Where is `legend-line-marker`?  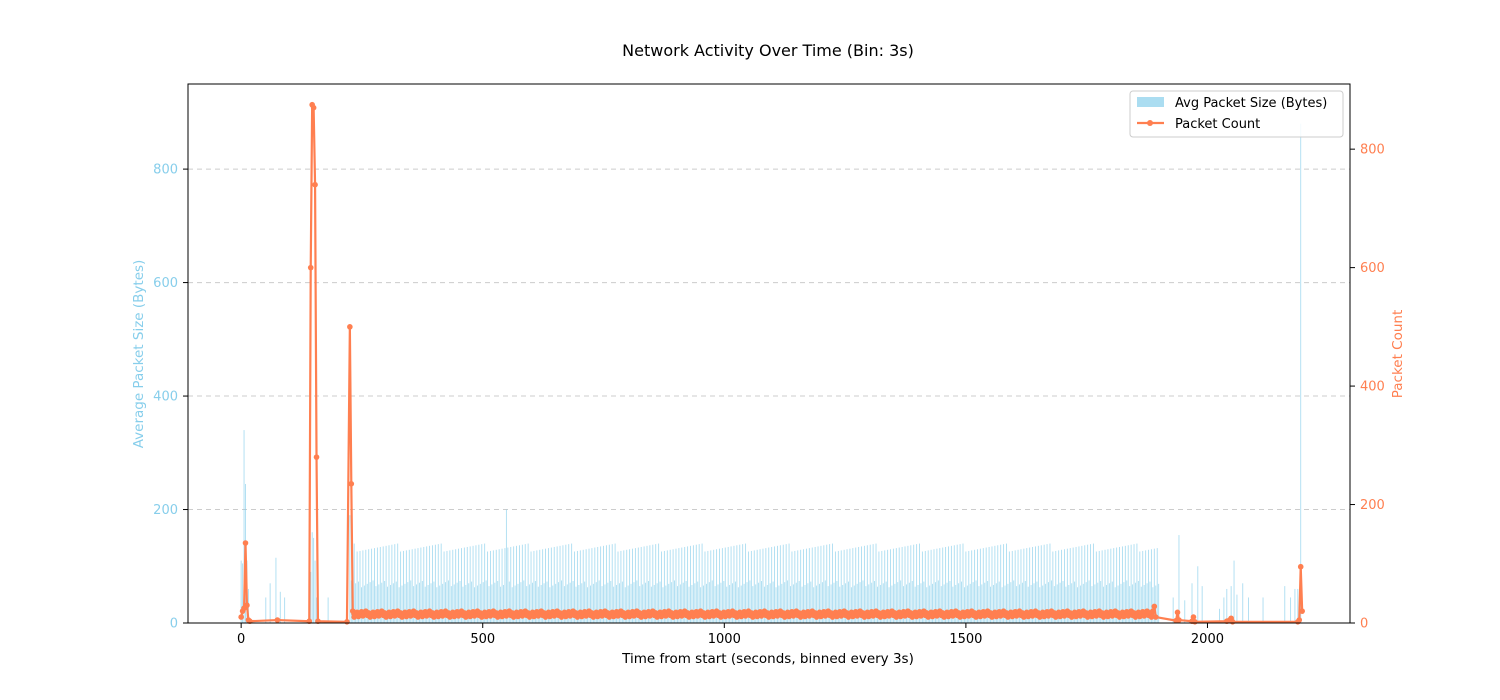
legend-line-marker is located at coordinates (1150, 123).